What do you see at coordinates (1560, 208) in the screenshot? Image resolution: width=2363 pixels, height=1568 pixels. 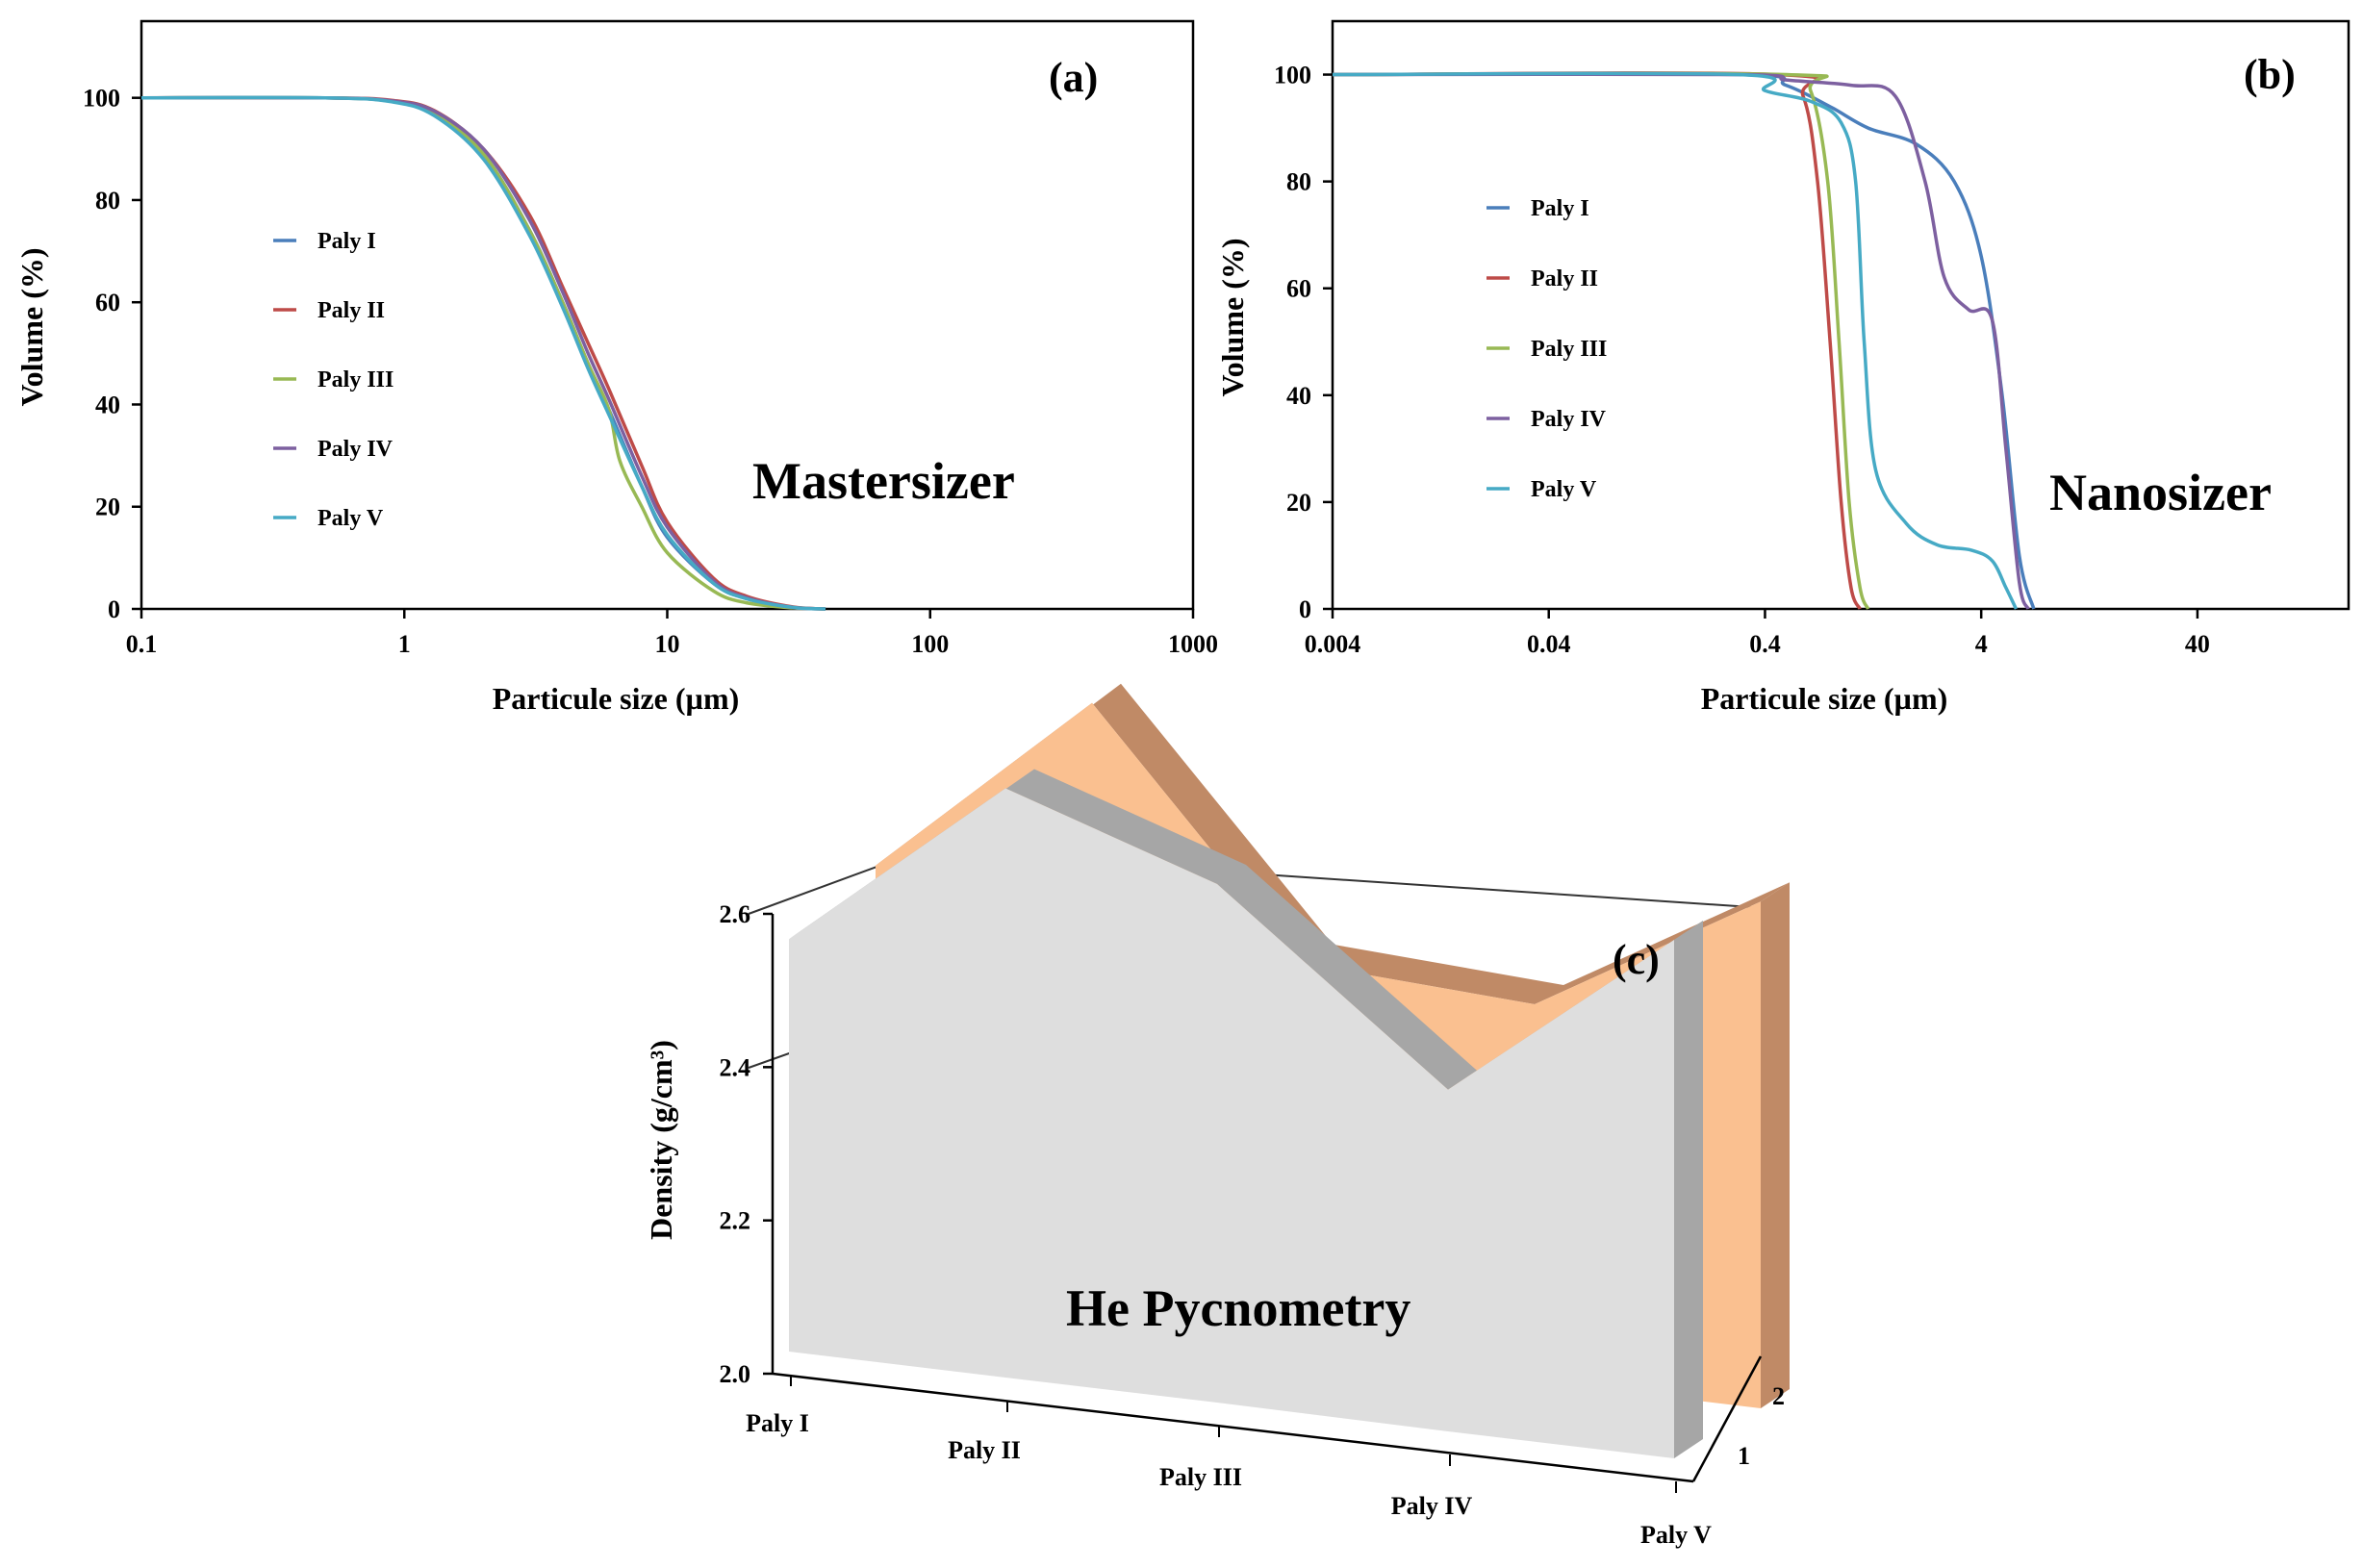 I see `panel-b-legend-entry: Paly I` at bounding box center [1560, 208].